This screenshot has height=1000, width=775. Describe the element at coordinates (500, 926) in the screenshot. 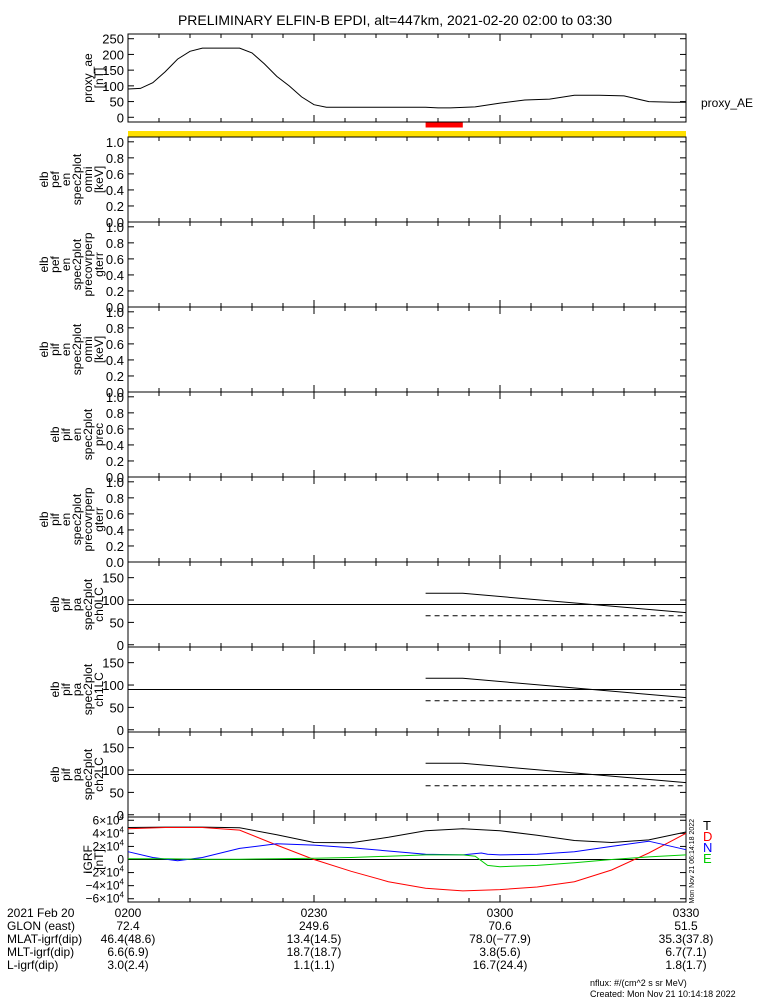

I see `x-row-value: 70.6` at that location.